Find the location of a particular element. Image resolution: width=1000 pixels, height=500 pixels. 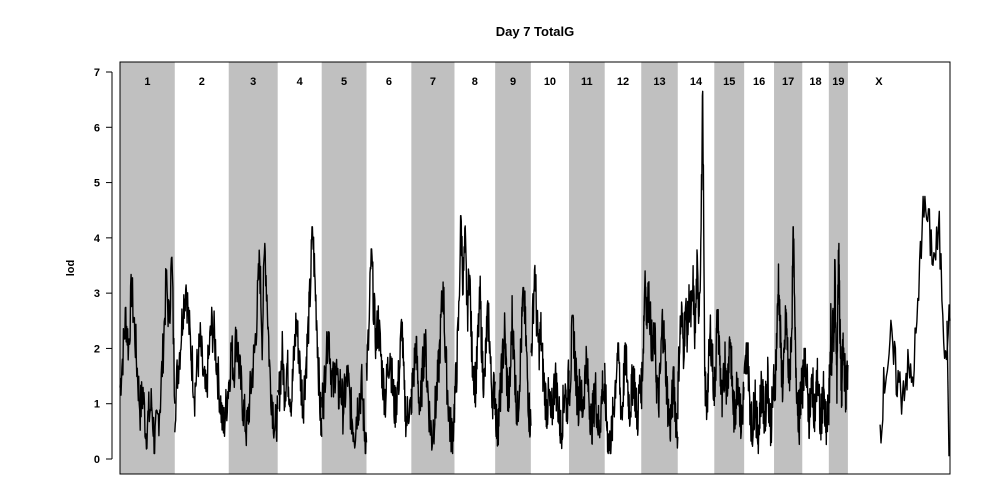

chromosome-label-X: X is located at coordinates (879, 82).